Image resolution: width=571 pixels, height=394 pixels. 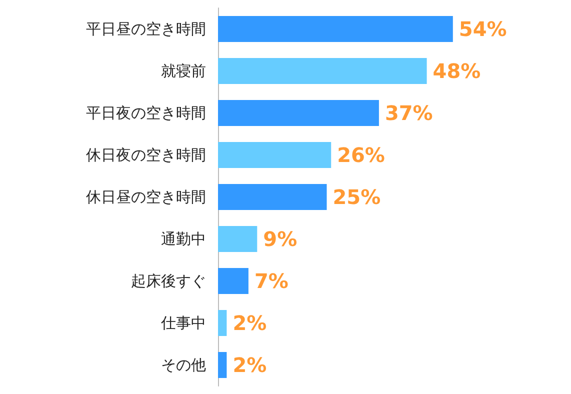 What do you see at coordinates (168, 281) in the screenshot?
I see `y-tick-label: 起床後すぐ` at bounding box center [168, 281].